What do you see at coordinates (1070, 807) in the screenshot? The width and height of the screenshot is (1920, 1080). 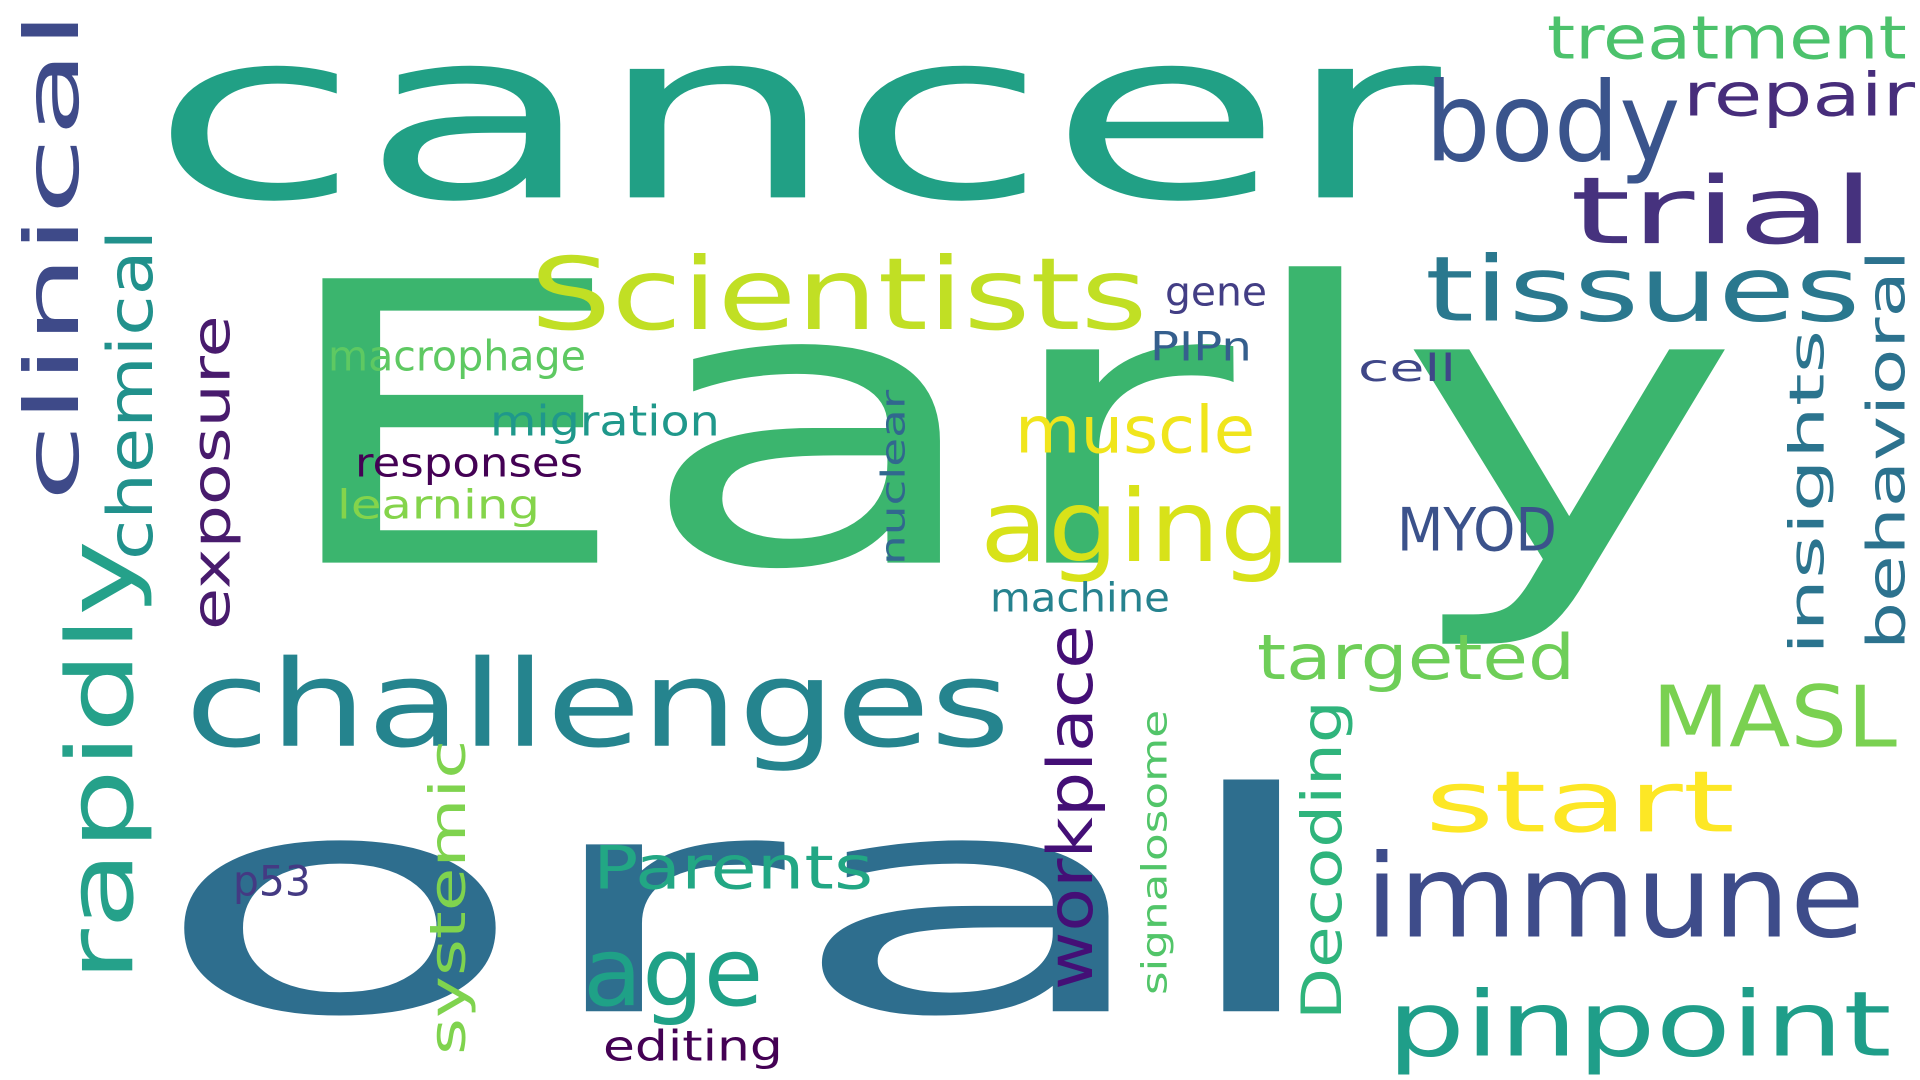 I see `word-workplace: workplace` at bounding box center [1070, 807].